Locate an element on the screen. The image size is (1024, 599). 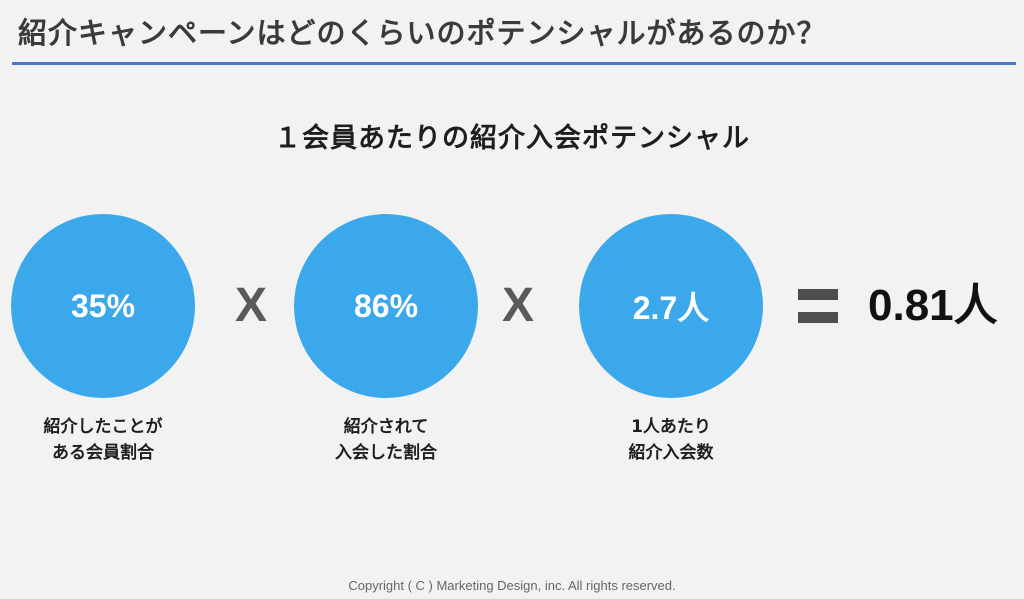
section-subtitle: １会員あたりの紹介入会ポテンシャル is located at coordinates (512, 138).